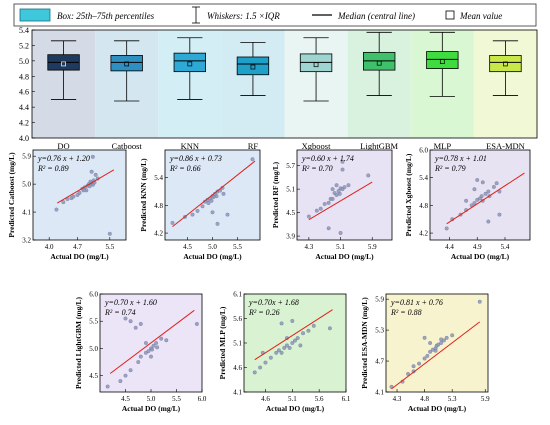  Describe the element at coordinates (379, 331) in the screenshot. I see `ytick-label: 5.3` at that location.